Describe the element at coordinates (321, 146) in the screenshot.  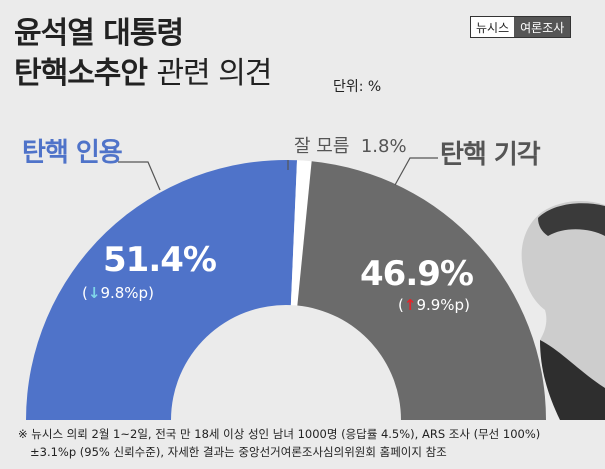
I see `unknown-label: 잘 모름` at that location.